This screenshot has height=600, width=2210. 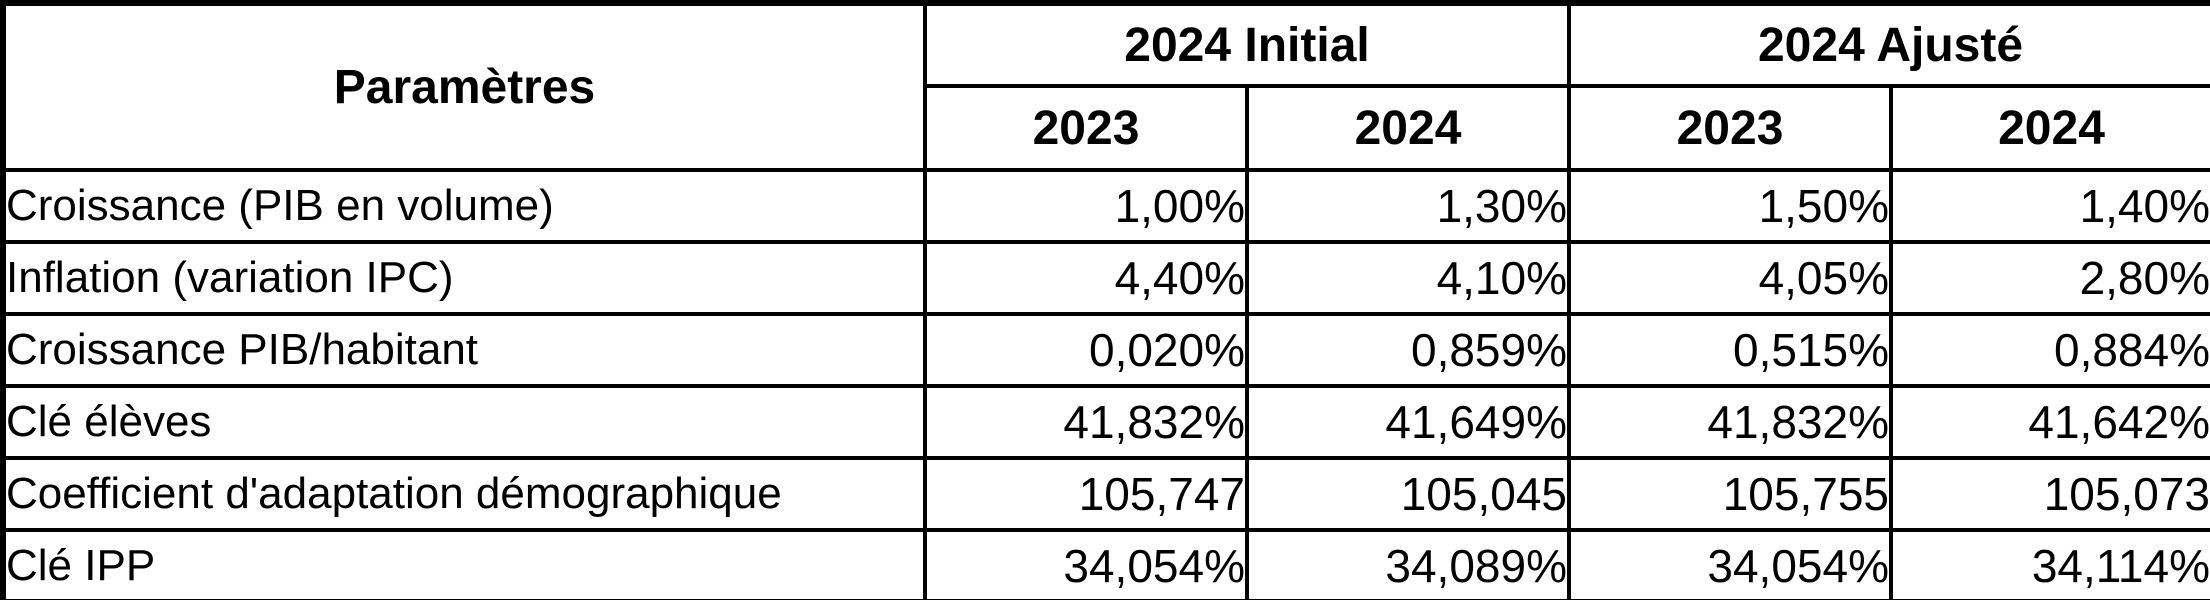 What do you see at coordinates (464, 494) in the screenshot?
I see `row-label: Coefficient d'adaptation démographique` at bounding box center [464, 494].